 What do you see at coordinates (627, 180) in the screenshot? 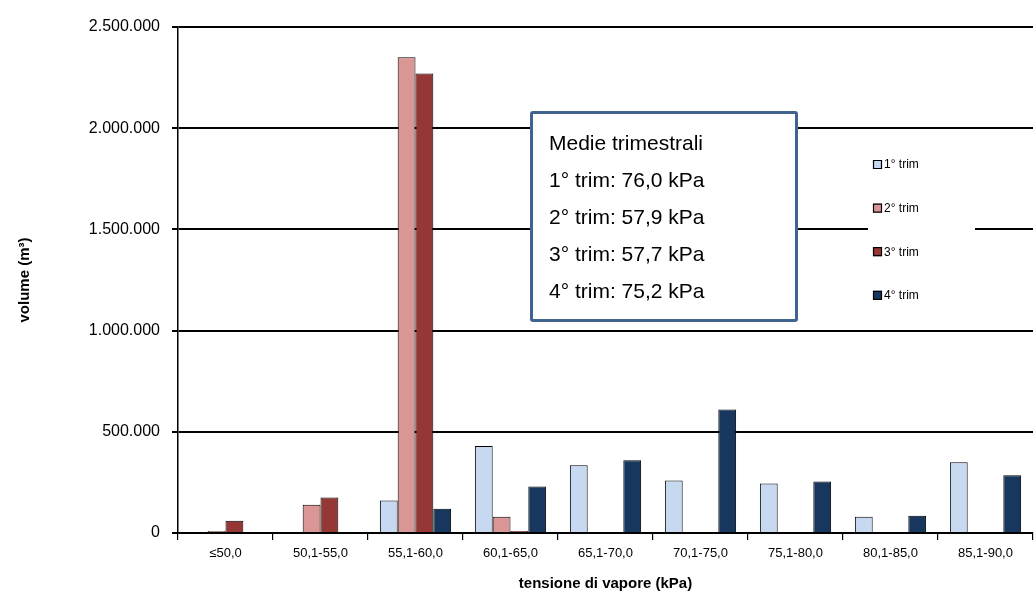
I see `annotation: 1° trim: 76,0 kPa` at bounding box center [627, 180].